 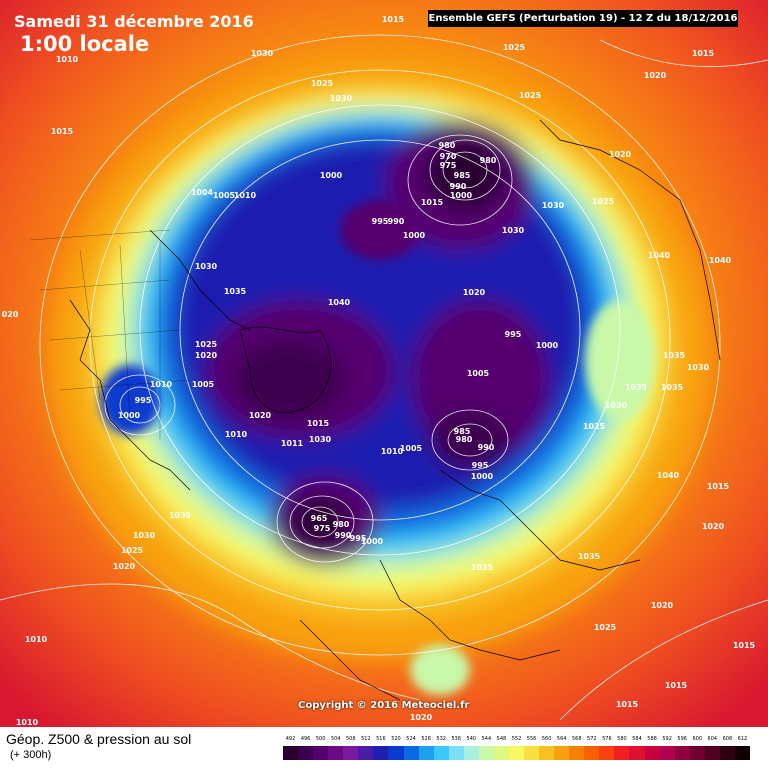 I want to click on scale-label: 492, so click(x=290, y=739).